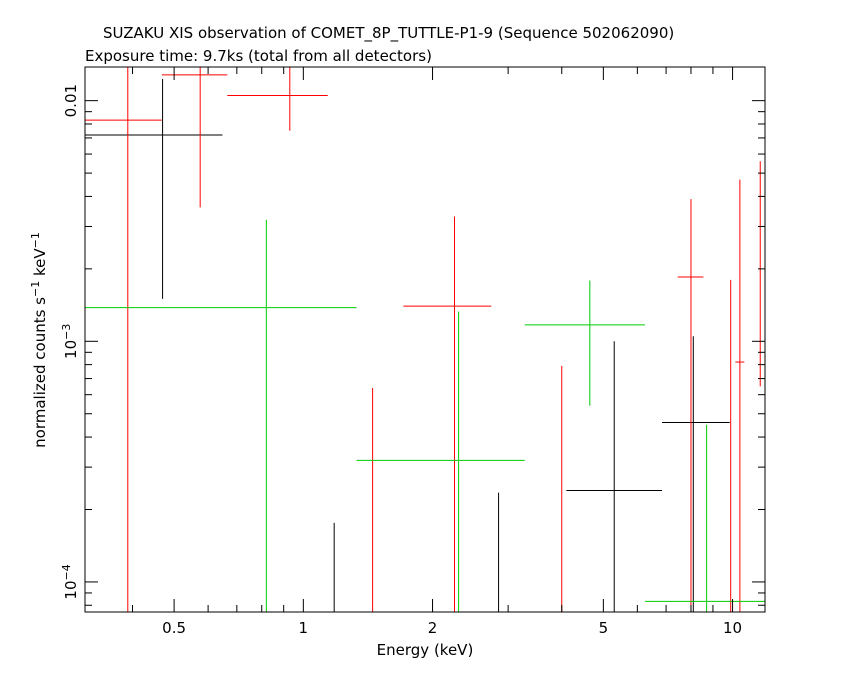 This screenshot has width=850, height=680. Describe the element at coordinates (70, 341) in the screenshot. I see `y-tick-label: 10−3` at that location.